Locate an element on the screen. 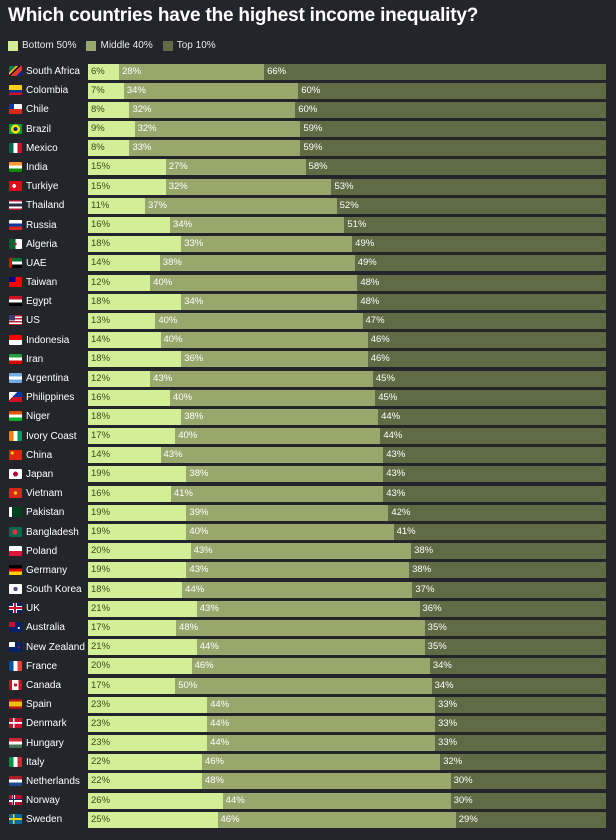 Image resolution: width=616 pixels, height=840 pixels. country-label: Brazil is located at coordinates (39, 129).